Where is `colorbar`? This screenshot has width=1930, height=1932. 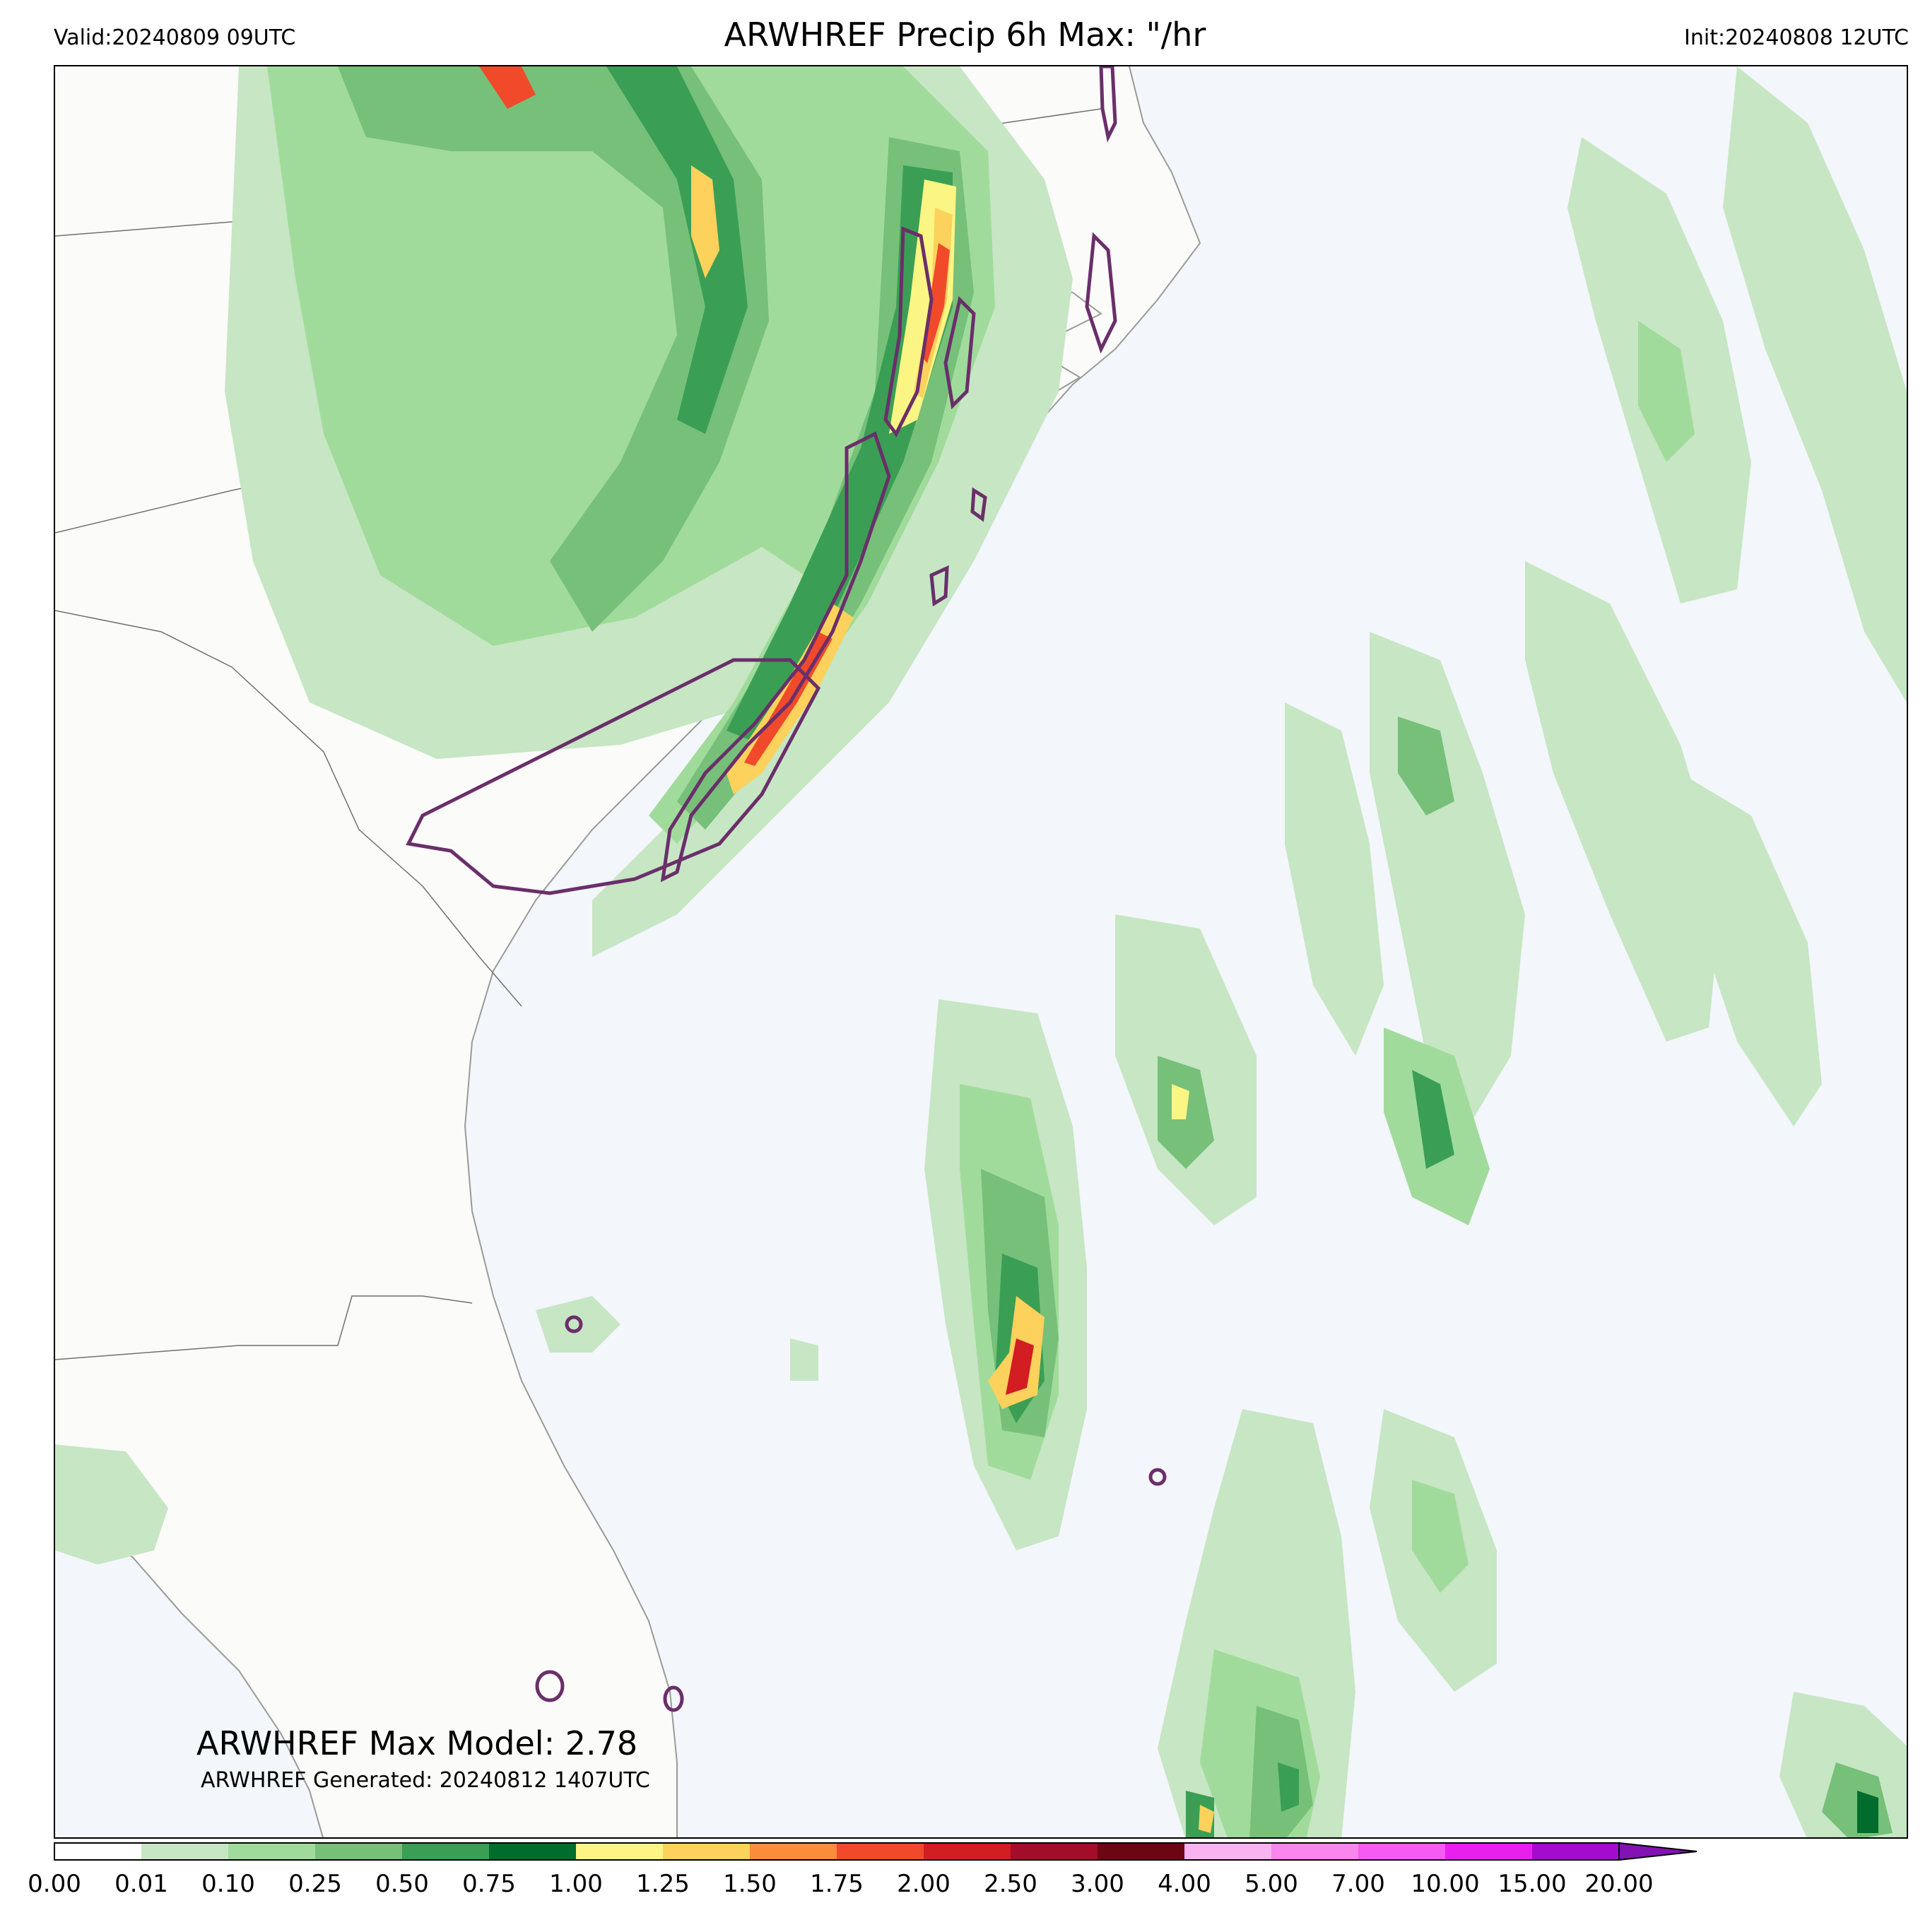
colorbar is located at coordinates (875, 1851).